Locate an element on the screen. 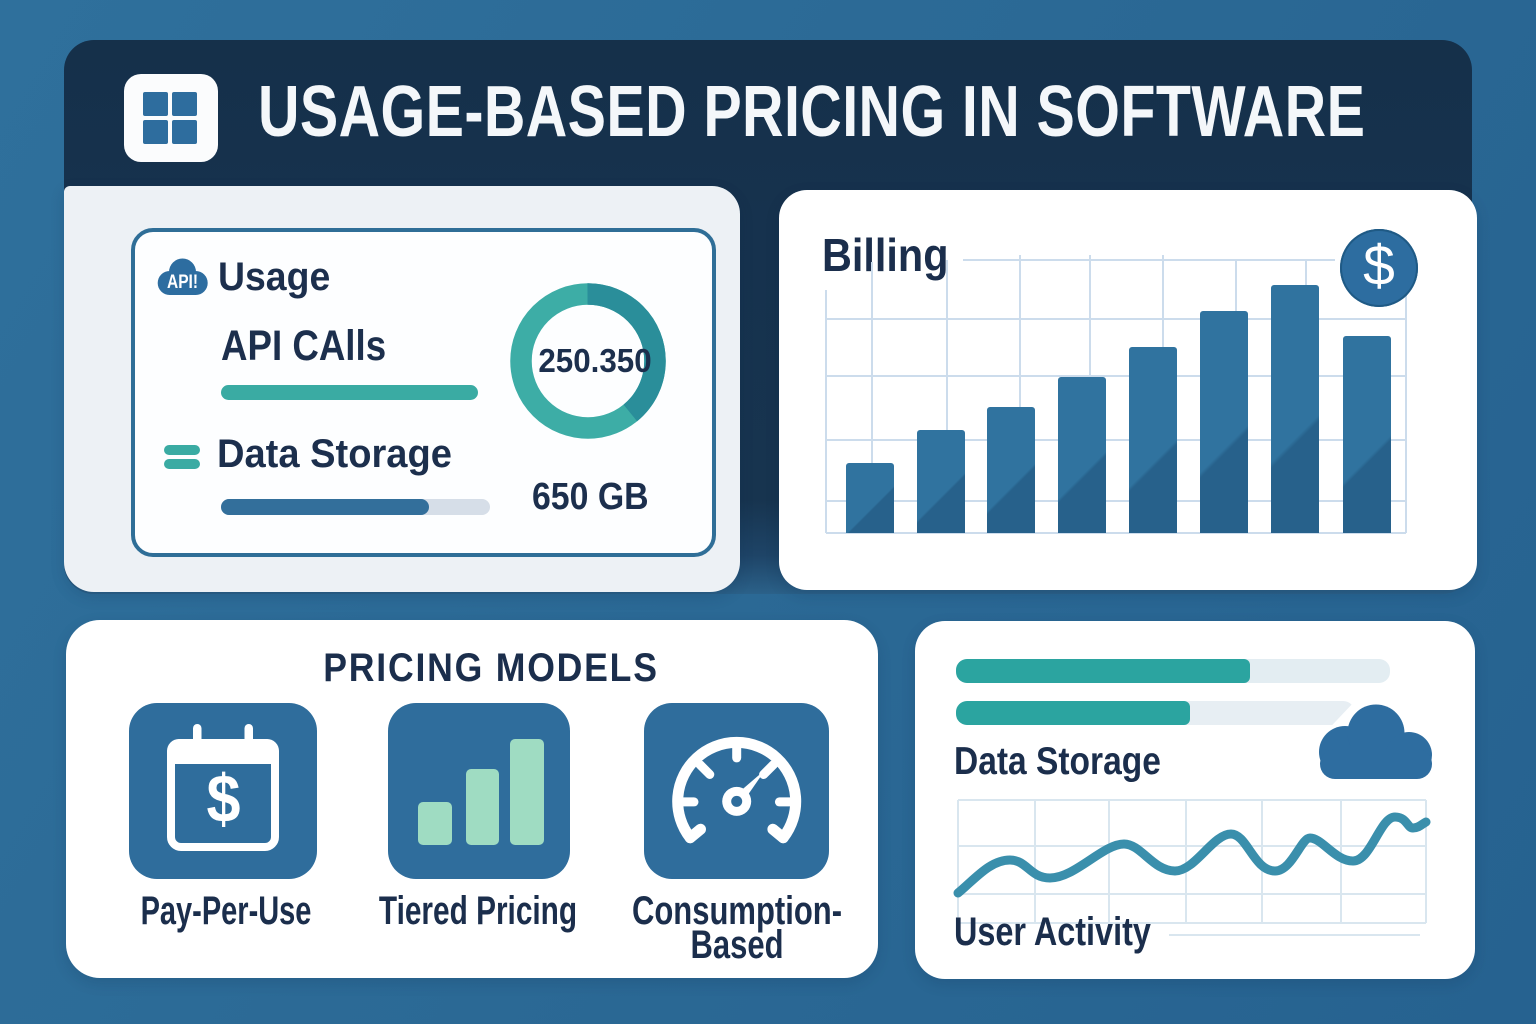 The width and height of the screenshot is (1536, 1024). svg-text: API! is located at coordinates (182, 282).